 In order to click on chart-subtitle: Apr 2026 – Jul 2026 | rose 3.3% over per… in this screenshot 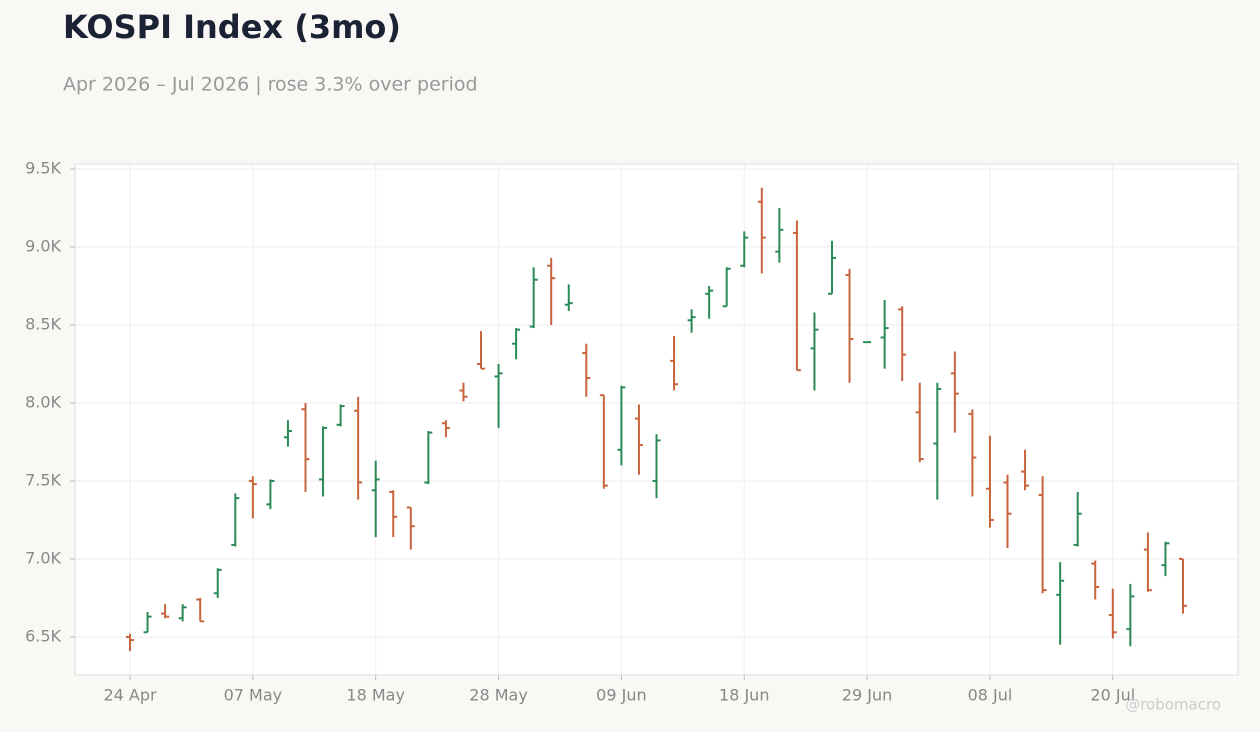, I will do `click(270, 85)`.